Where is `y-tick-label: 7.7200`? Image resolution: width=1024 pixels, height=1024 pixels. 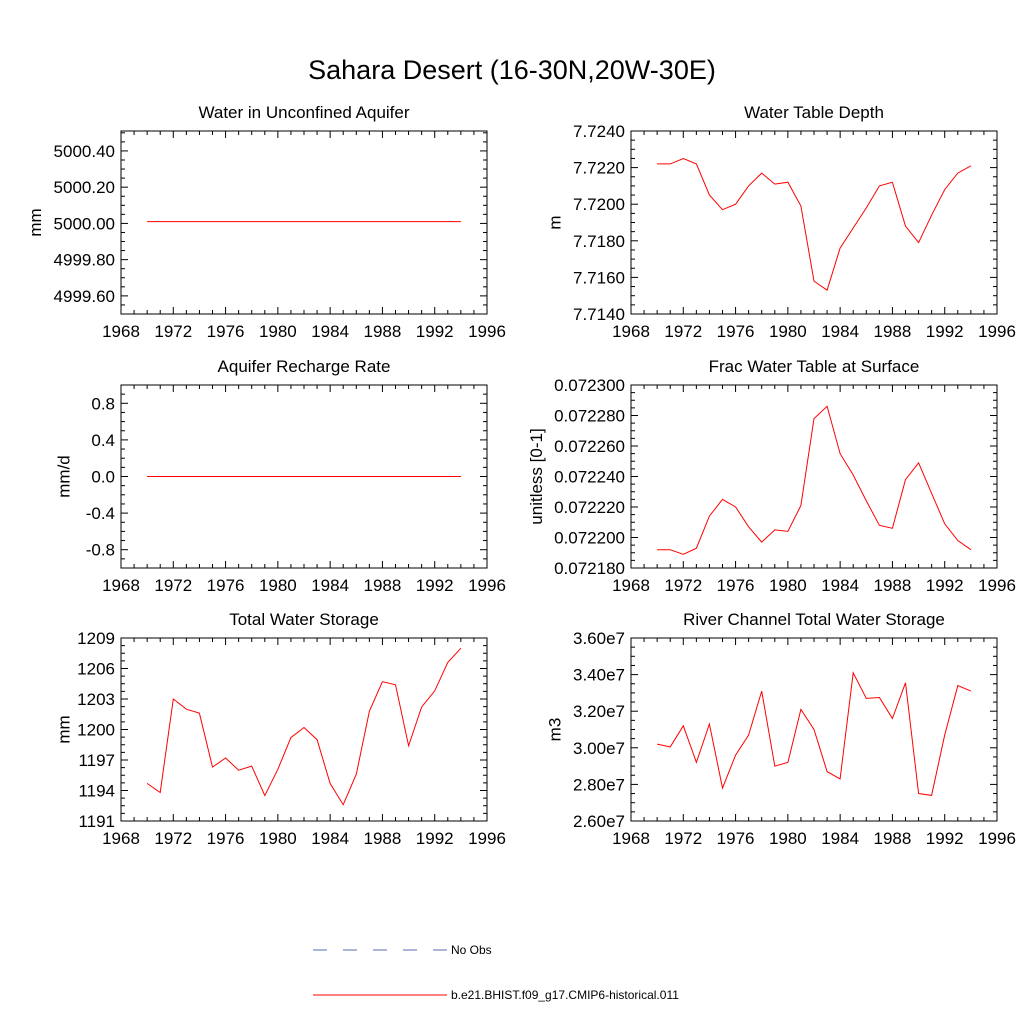
y-tick-label: 7.7200 is located at coordinates (599, 204).